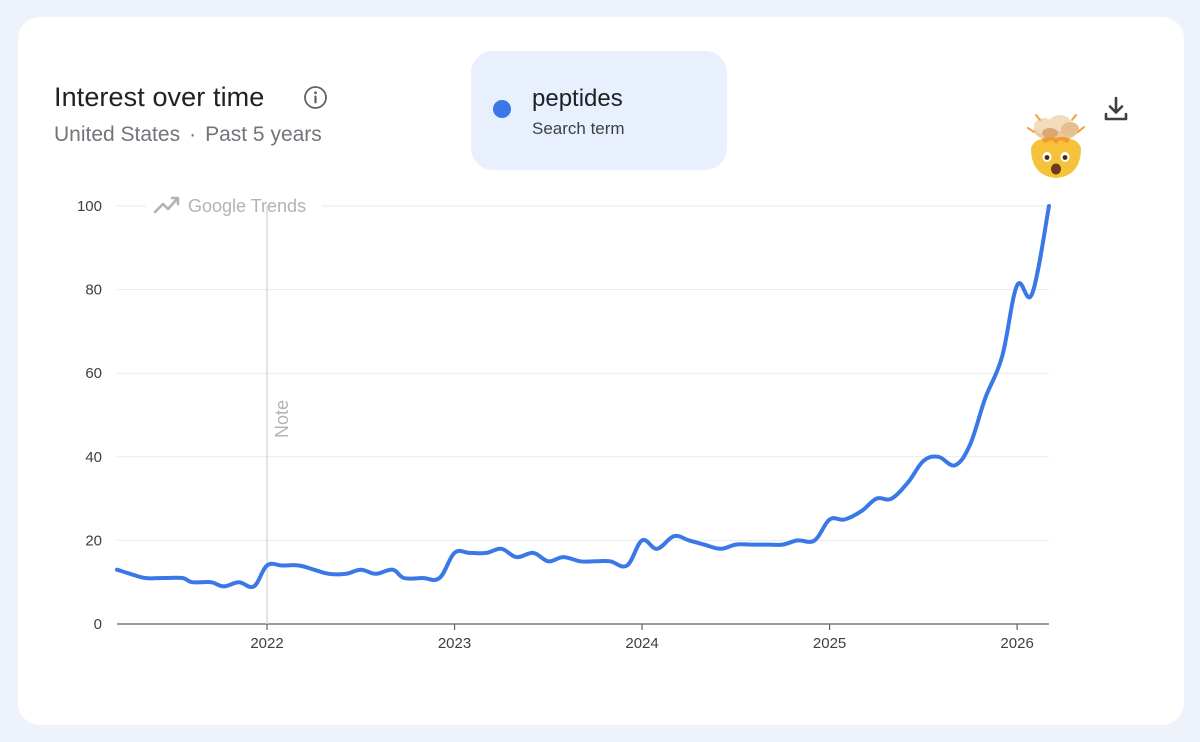 The width and height of the screenshot is (1200, 742). What do you see at coordinates (93, 373) in the screenshot?
I see `y-tick-label-60: 60` at bounding box center [93, 373].